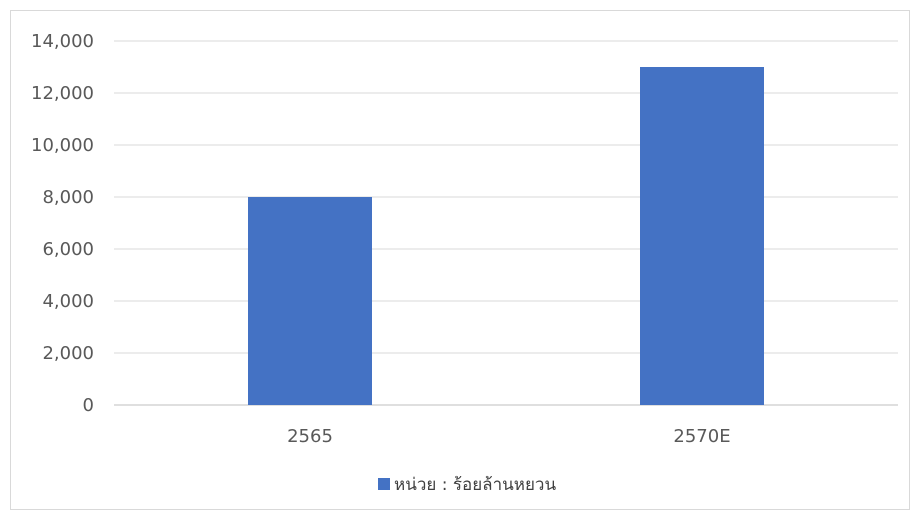  Describe the element at coordinates (310, 436) in the screenshot. I see `x-tick-label: 2565` at that location.